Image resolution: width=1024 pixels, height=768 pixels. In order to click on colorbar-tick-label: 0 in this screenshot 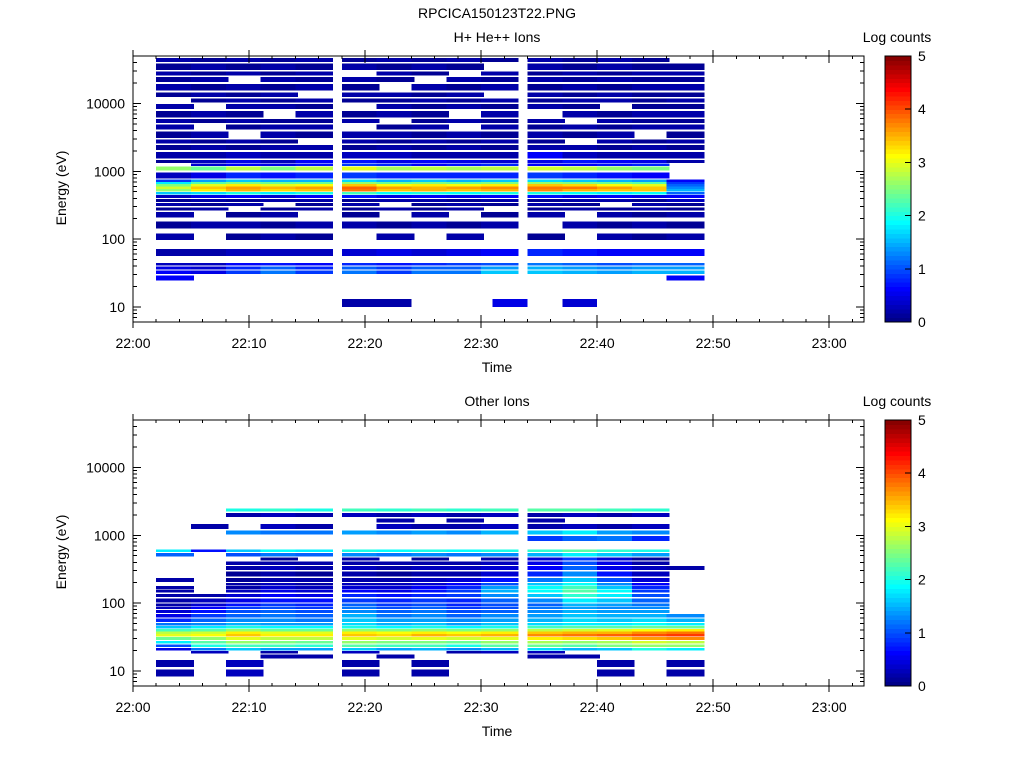, I will do `click(922, 322)`.